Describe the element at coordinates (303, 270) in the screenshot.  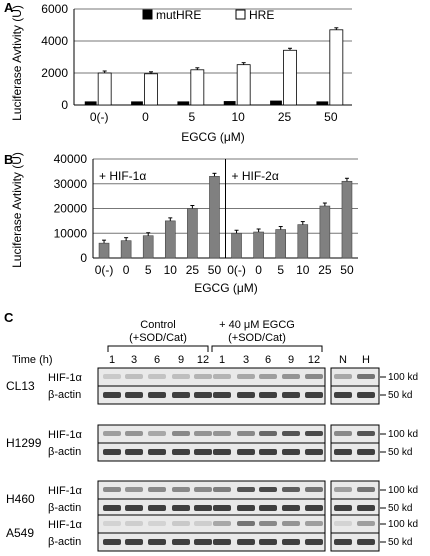
I see `x-tick-label: 10` at that location.